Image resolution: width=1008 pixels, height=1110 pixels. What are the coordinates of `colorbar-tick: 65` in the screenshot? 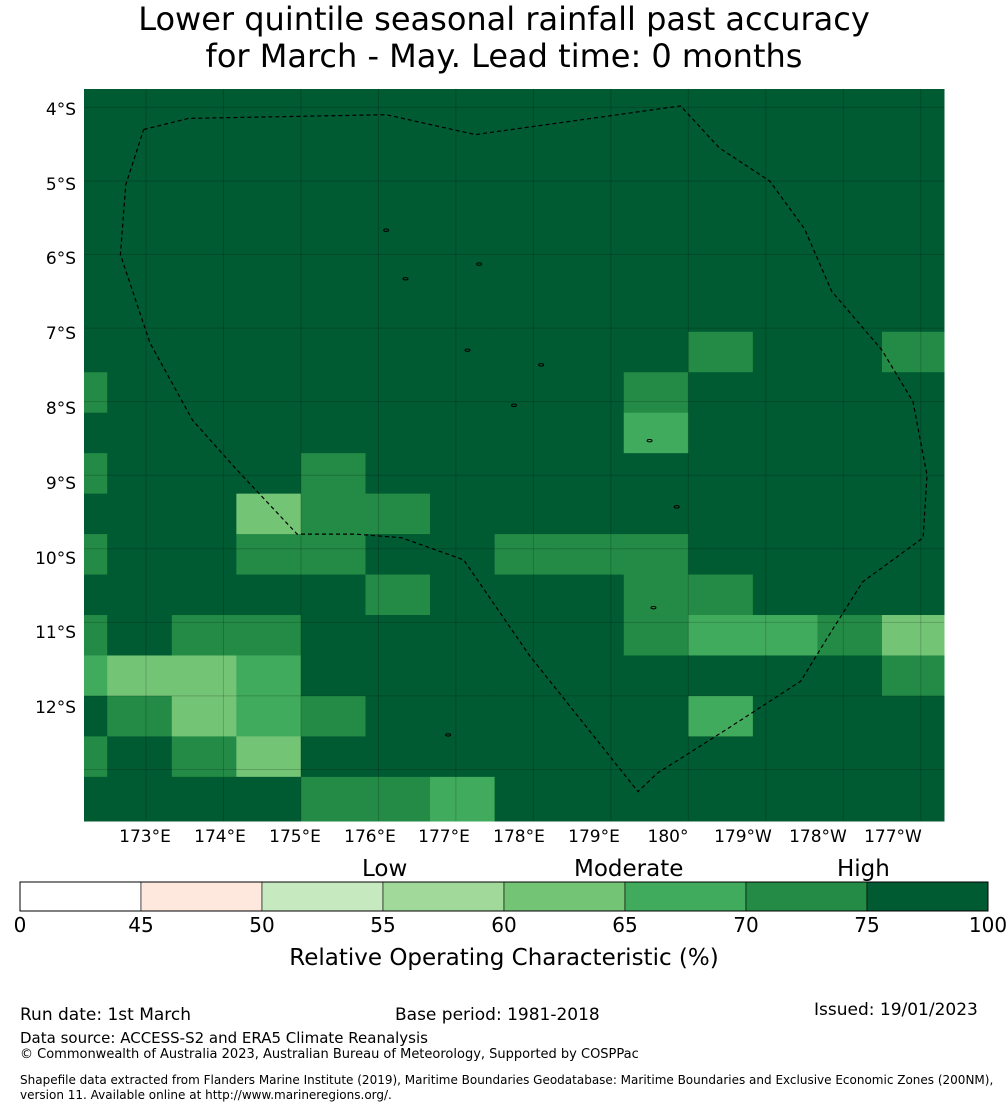 It's located at (625, 925).